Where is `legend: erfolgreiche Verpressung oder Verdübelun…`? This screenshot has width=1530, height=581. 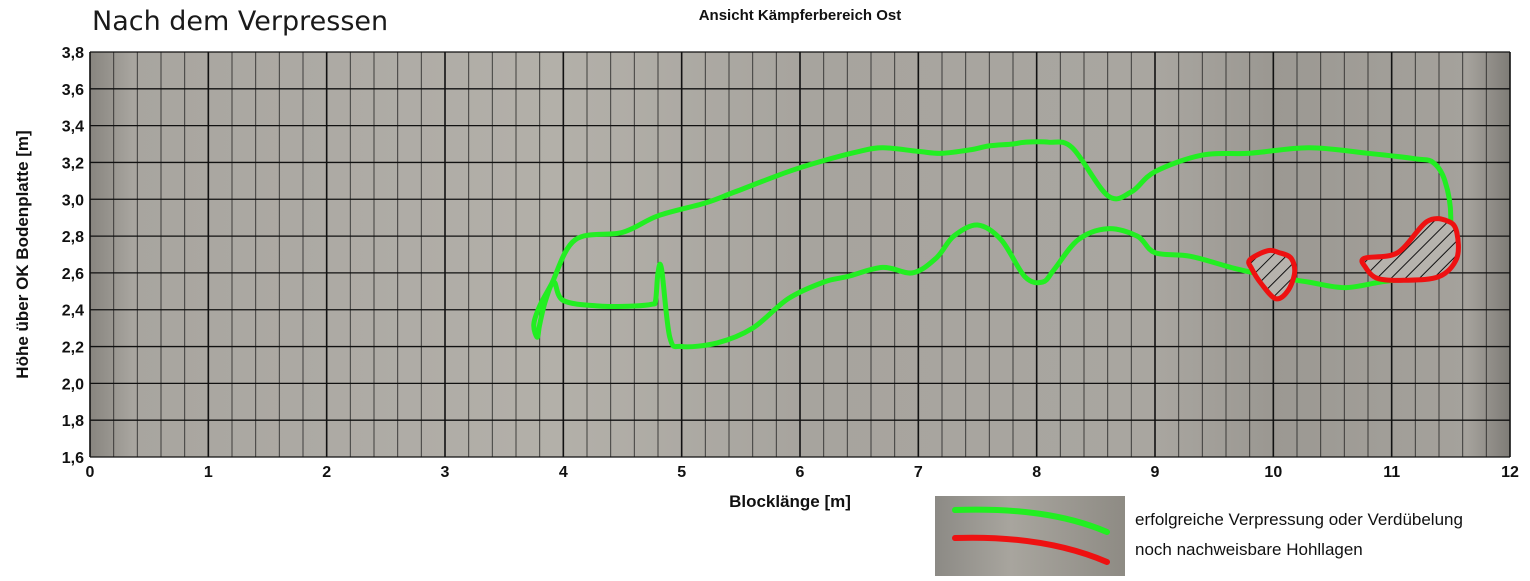
legend: erfolgreiche Verpressung oder Verdübelun… is located at coordinates (1232, 536).